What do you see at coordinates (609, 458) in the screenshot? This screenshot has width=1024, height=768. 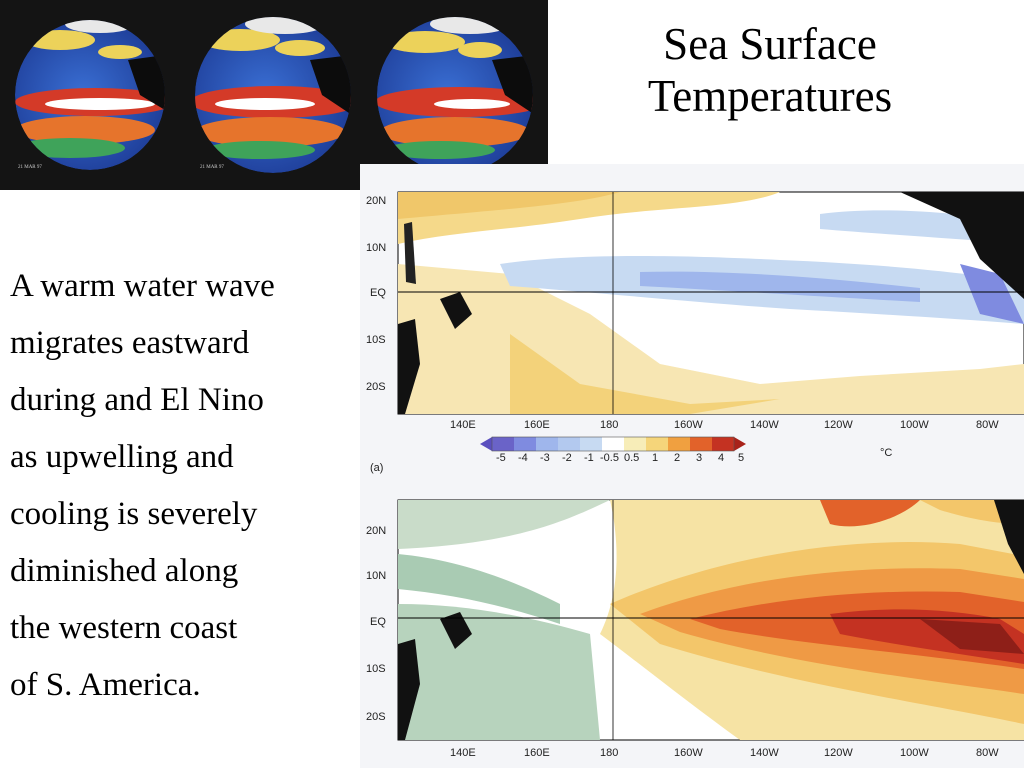 I see `colorbar-tick: -0.5` at bounding box center [609, 458].